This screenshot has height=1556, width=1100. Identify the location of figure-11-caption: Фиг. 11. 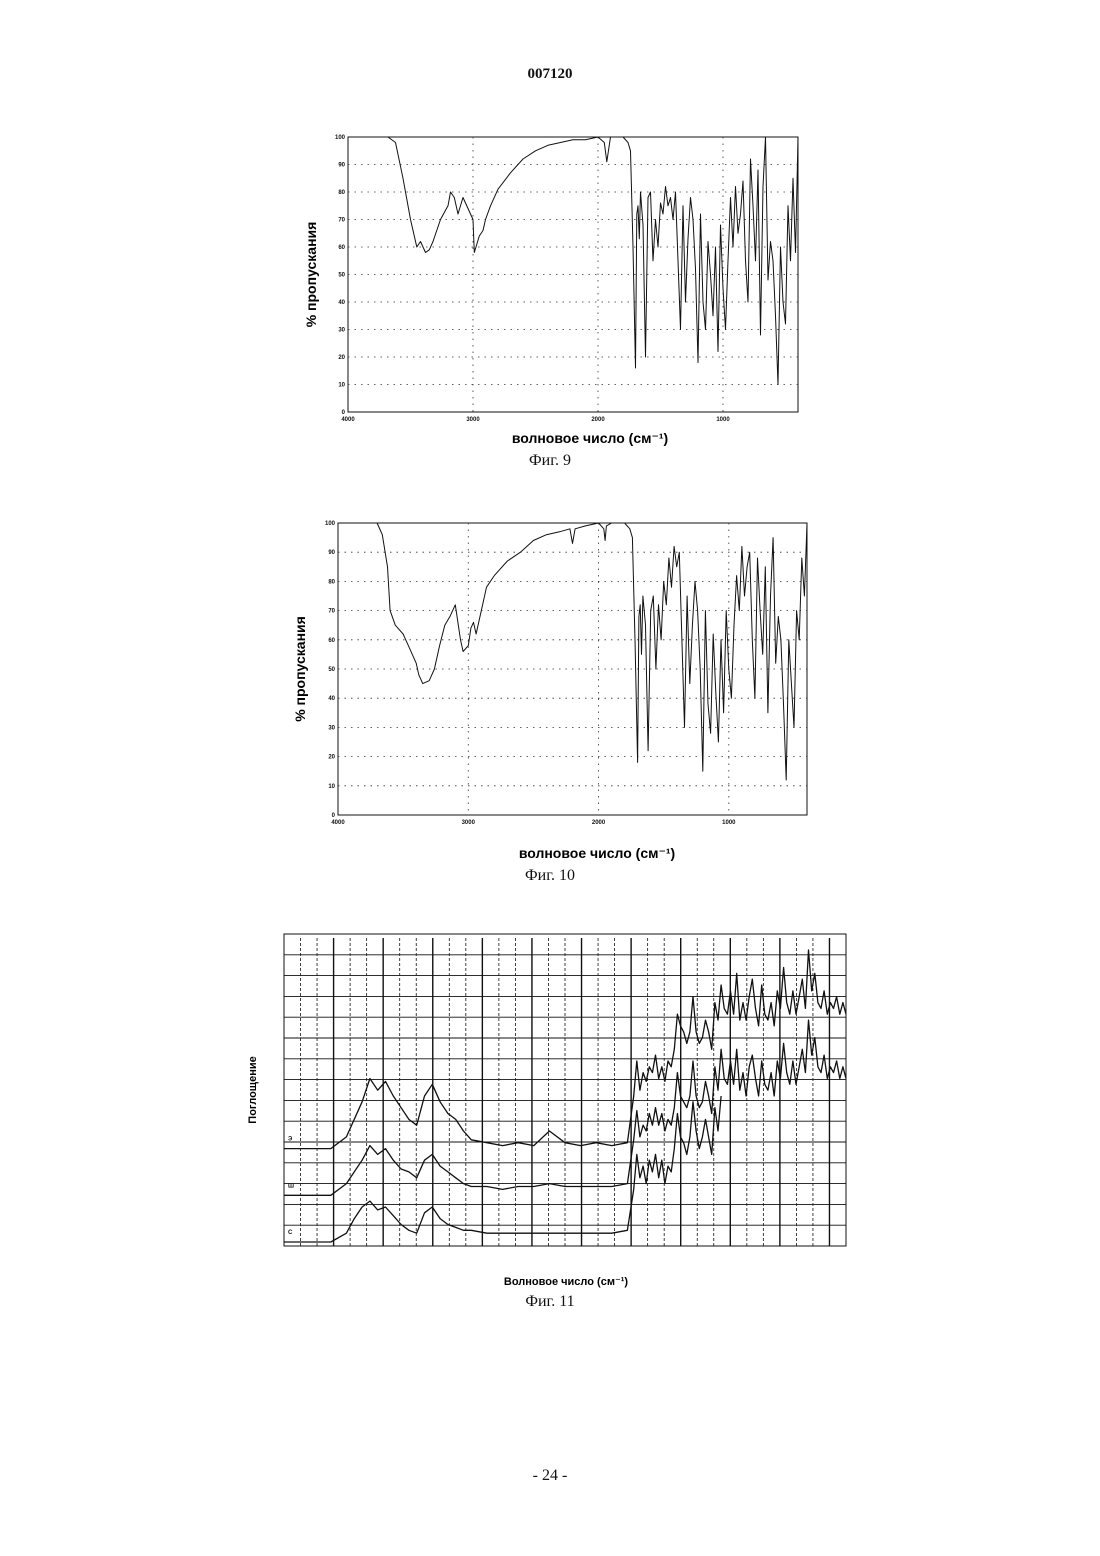
(550, 1302).